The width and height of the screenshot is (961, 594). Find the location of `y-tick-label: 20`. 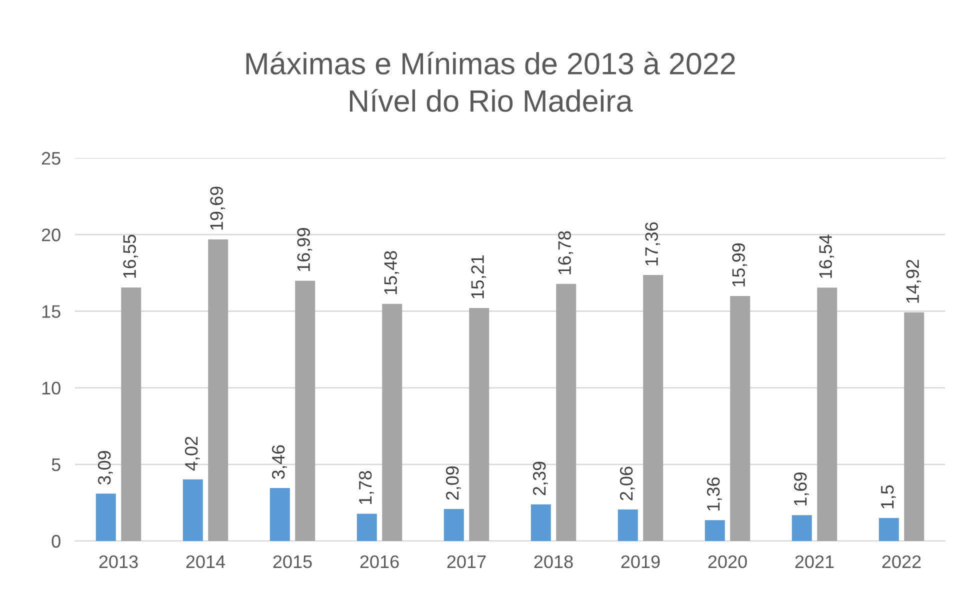

y-tick-label: 20 is located at coordinates (51, 235).